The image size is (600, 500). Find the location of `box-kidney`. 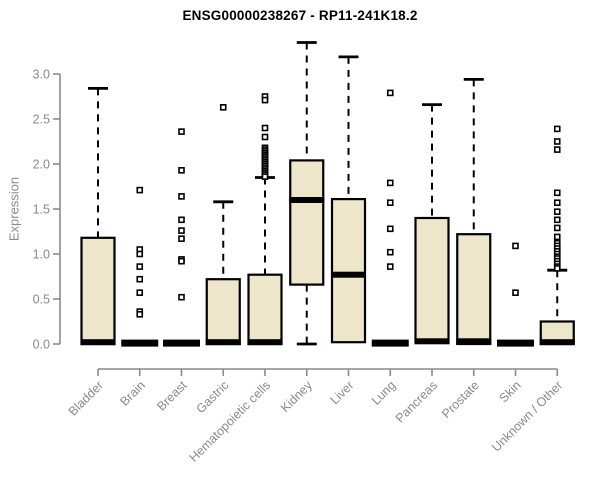

box-kidney is located at coordinates (307, 193).